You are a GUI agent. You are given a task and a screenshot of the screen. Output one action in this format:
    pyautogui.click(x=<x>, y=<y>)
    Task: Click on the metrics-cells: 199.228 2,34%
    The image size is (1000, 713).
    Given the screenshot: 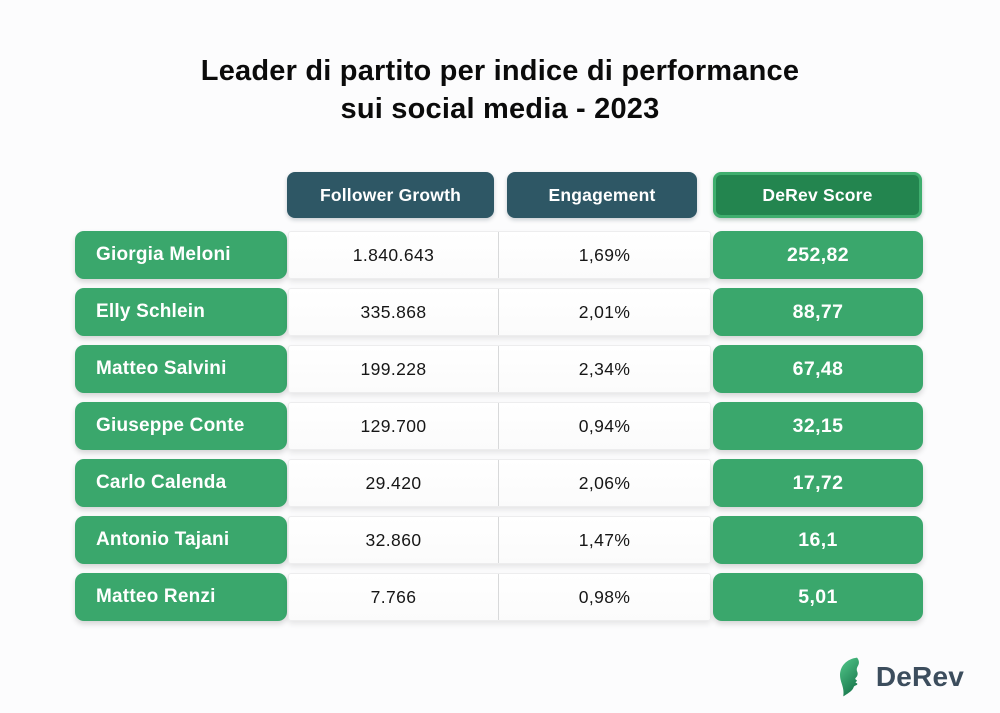 What is the action you would take?
    pyautogui.click(x=499, y=369)
    